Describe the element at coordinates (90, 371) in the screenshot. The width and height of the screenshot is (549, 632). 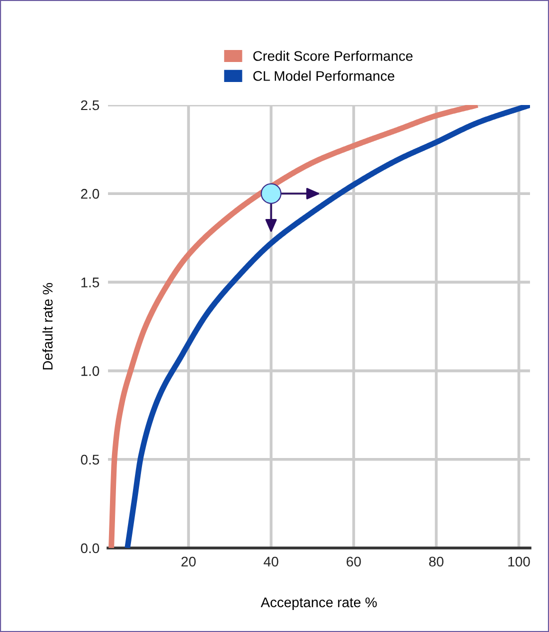
I see `y-tick-label: 1.0` at that location.